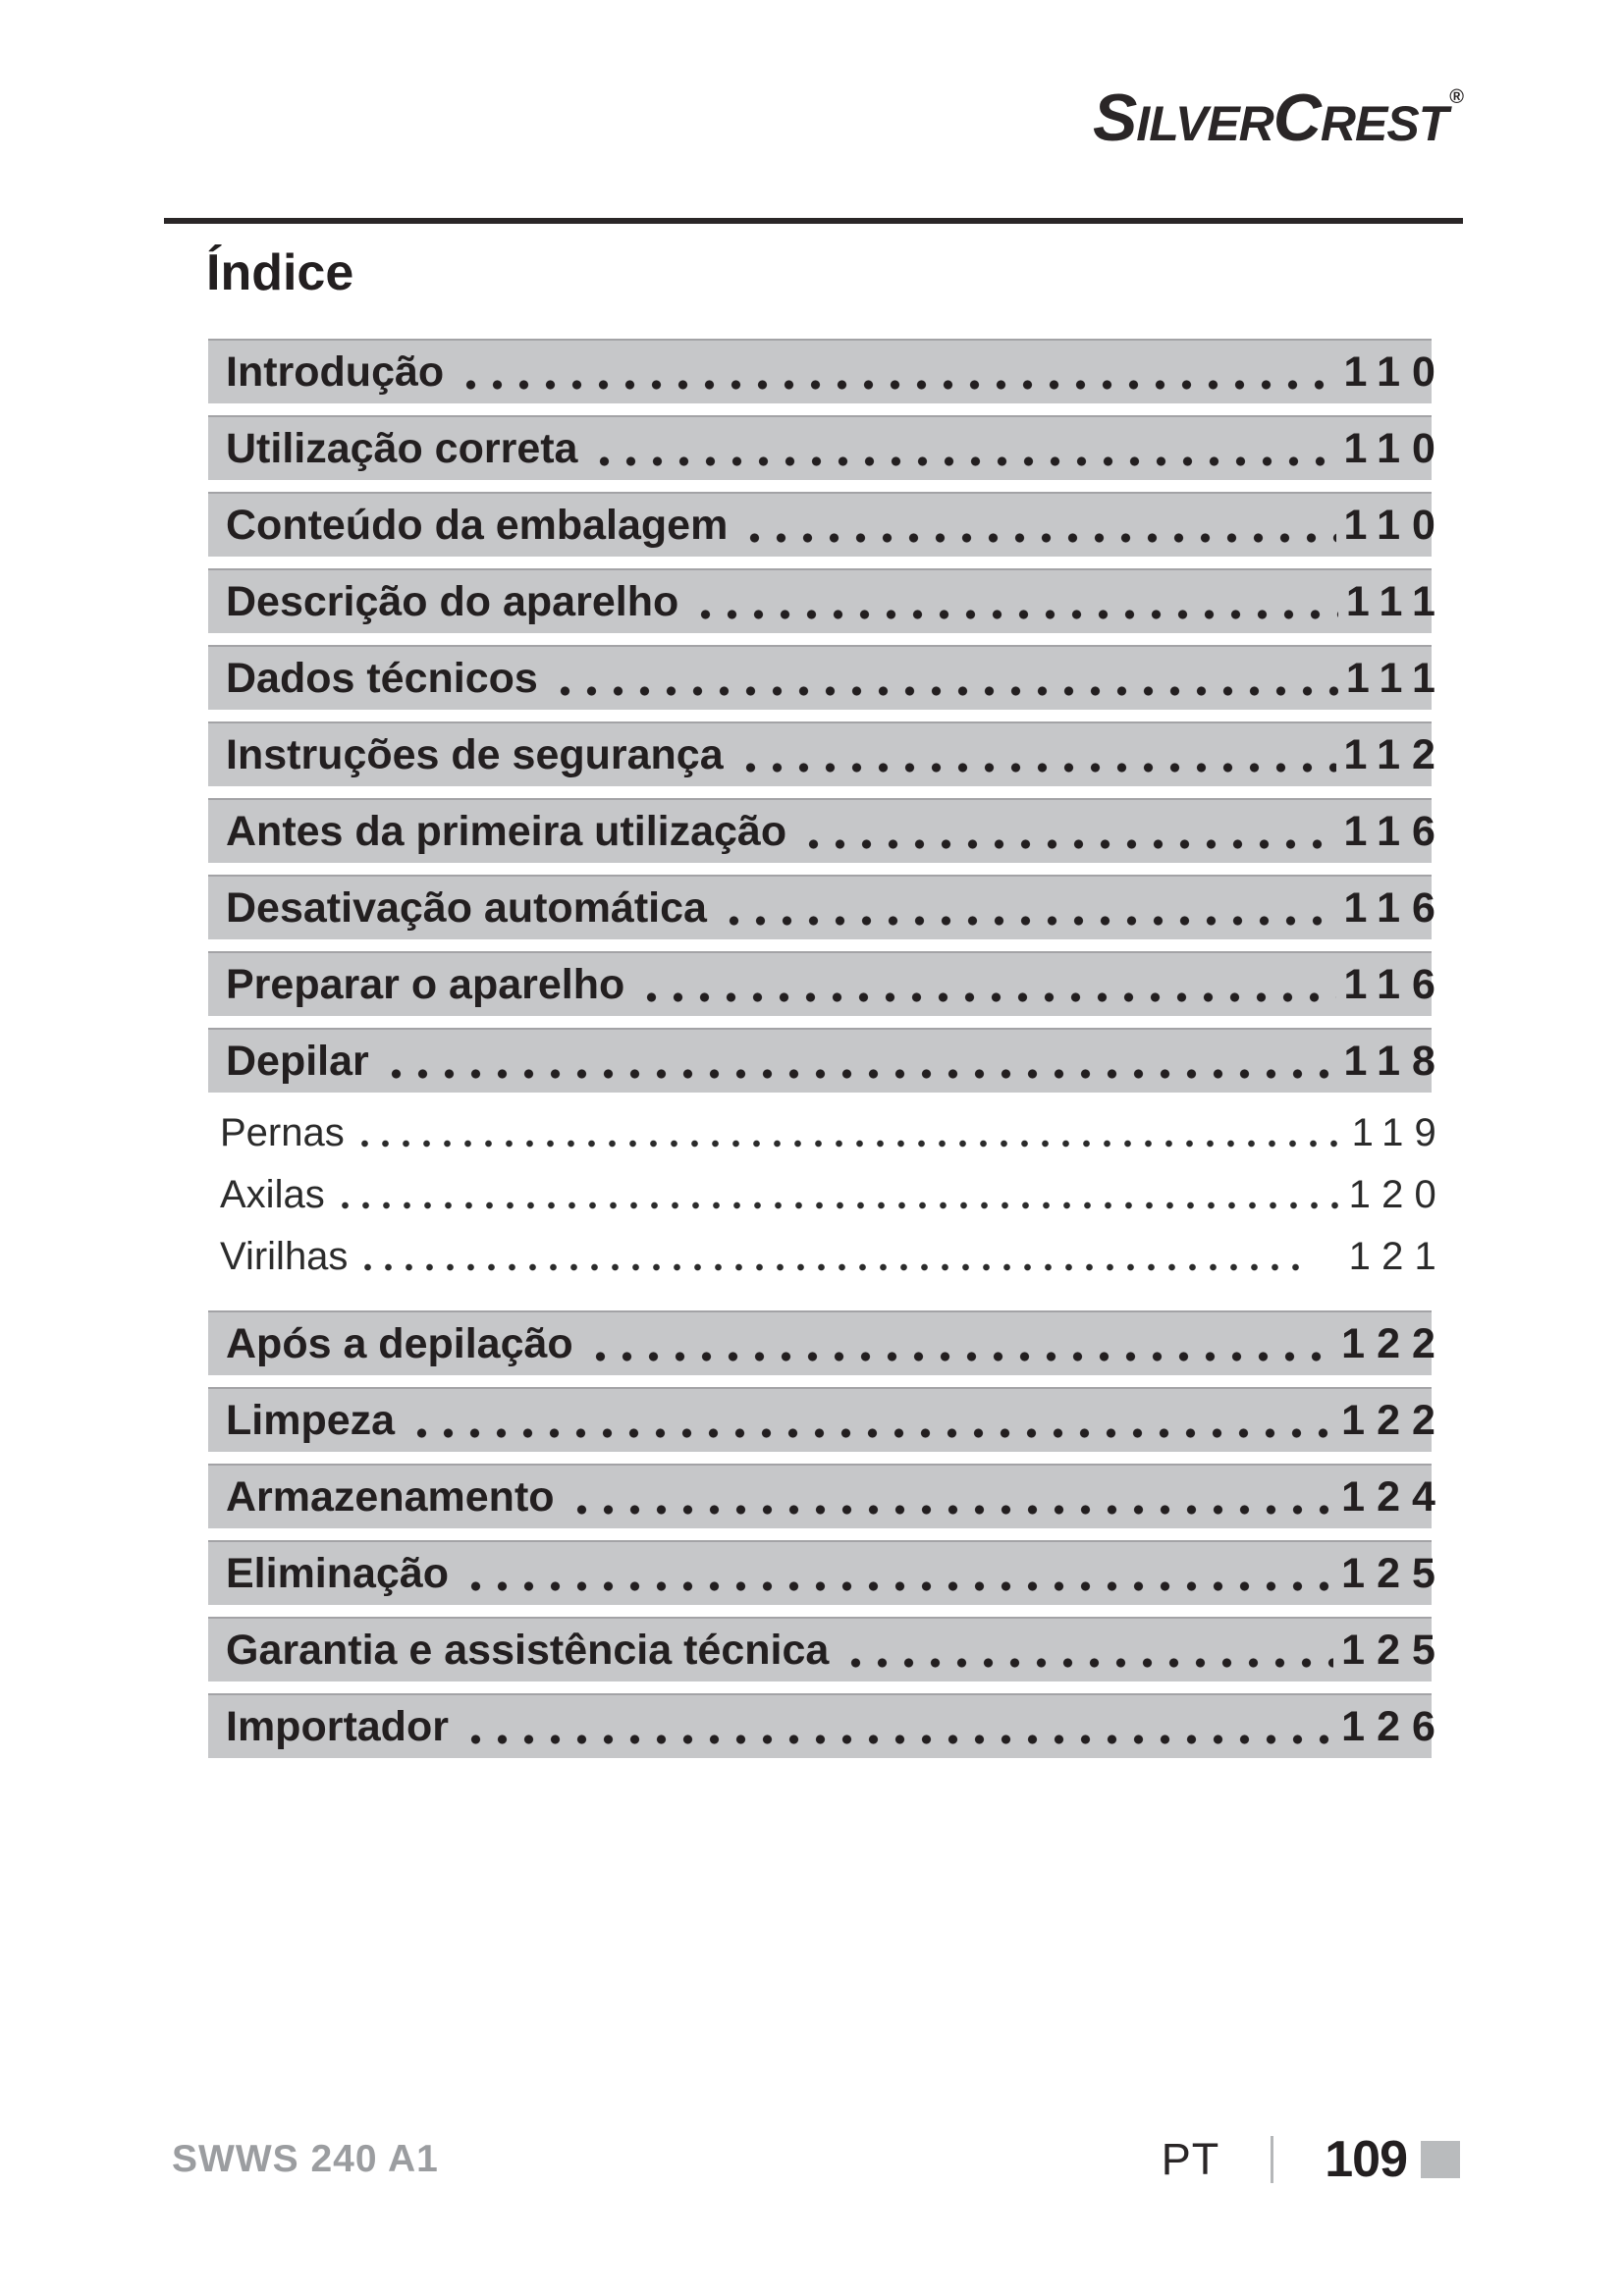  What do you see at coordinates (402, 448) in the screenshot?
I see `toc-entry-label: Utilização correta` at bounding box center [402, 448].